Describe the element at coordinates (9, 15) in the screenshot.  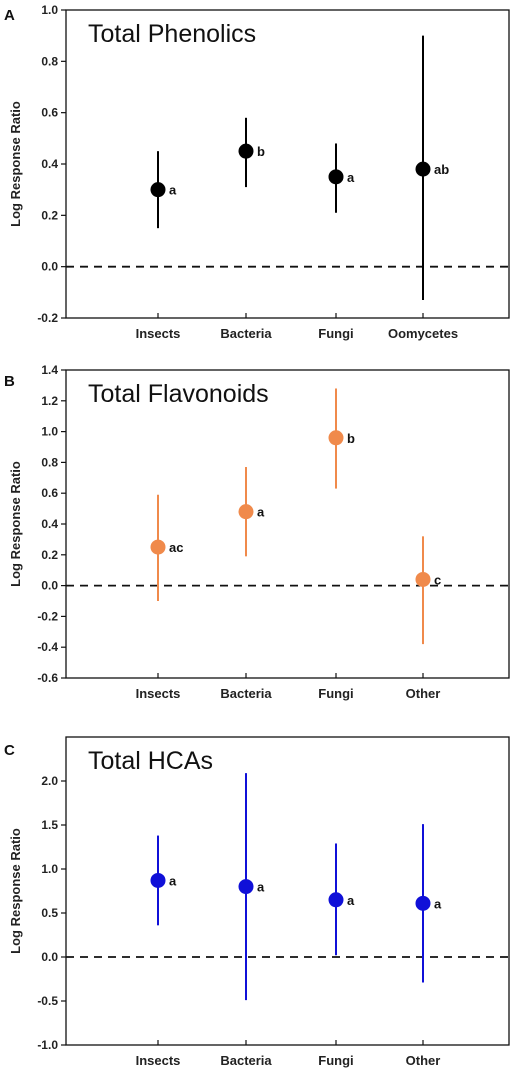
I see `panel-letter: A` at that location.